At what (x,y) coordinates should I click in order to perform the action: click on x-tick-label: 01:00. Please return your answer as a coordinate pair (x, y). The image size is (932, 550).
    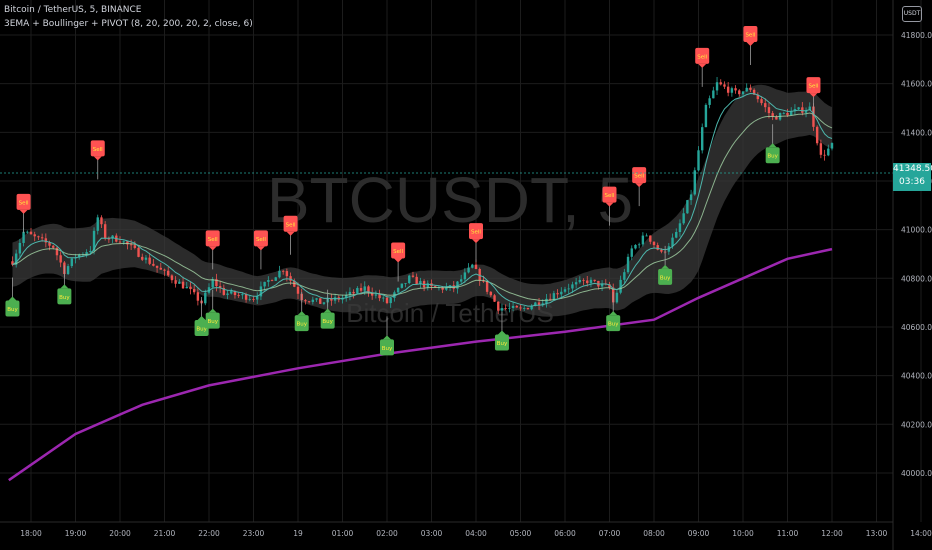
    Looking at the image, I should click on (343, 533).